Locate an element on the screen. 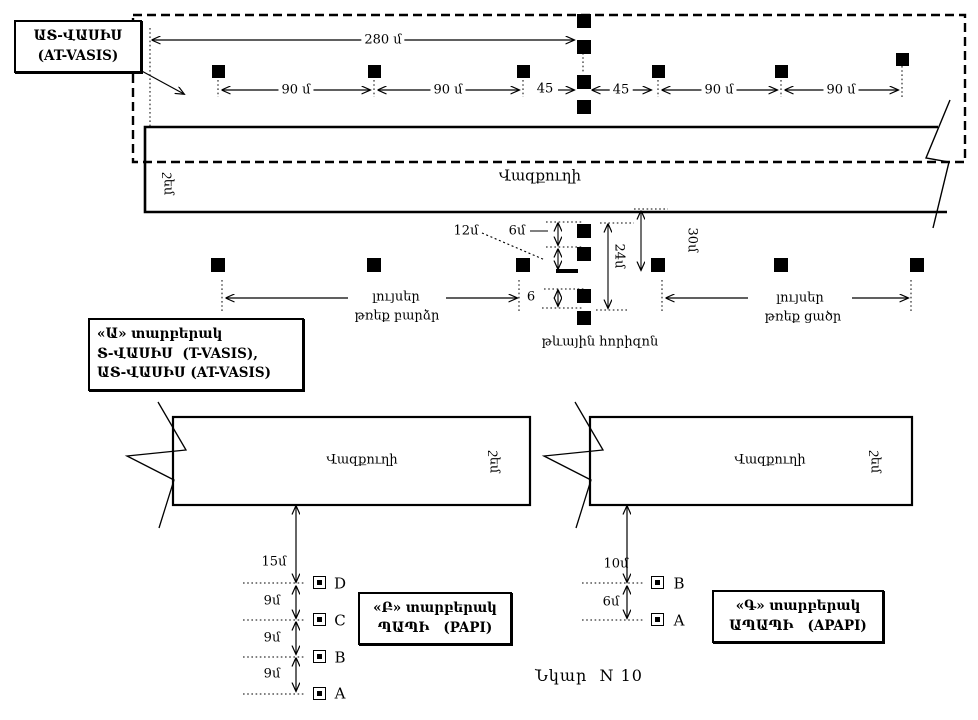 The height and width of the screenshot is (720, 978). papi-light-letter: C is located at coordinates (340, 620).